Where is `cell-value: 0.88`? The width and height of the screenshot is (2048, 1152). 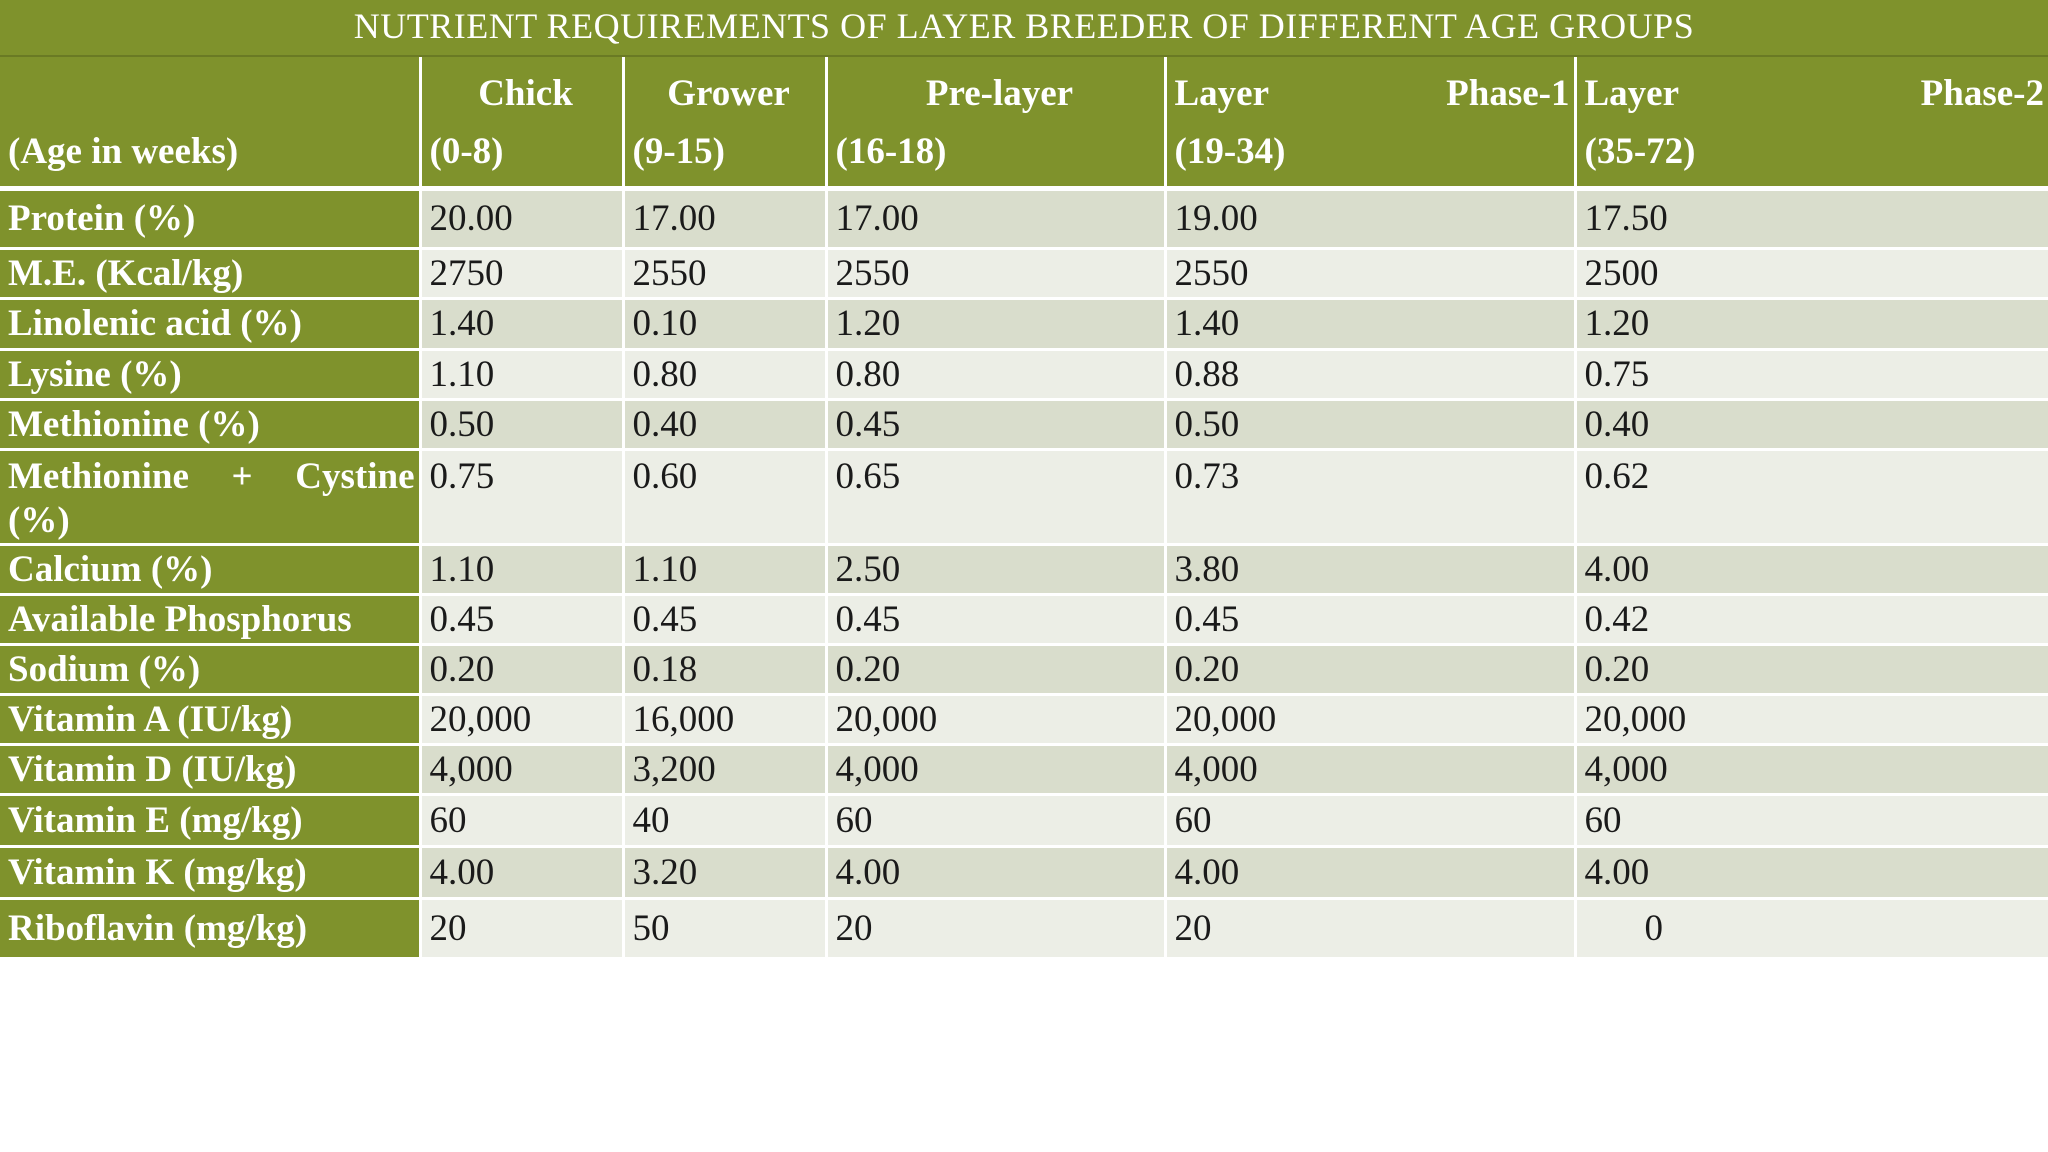 cell-value: 0.88 is located at coordinates (1371, 375).